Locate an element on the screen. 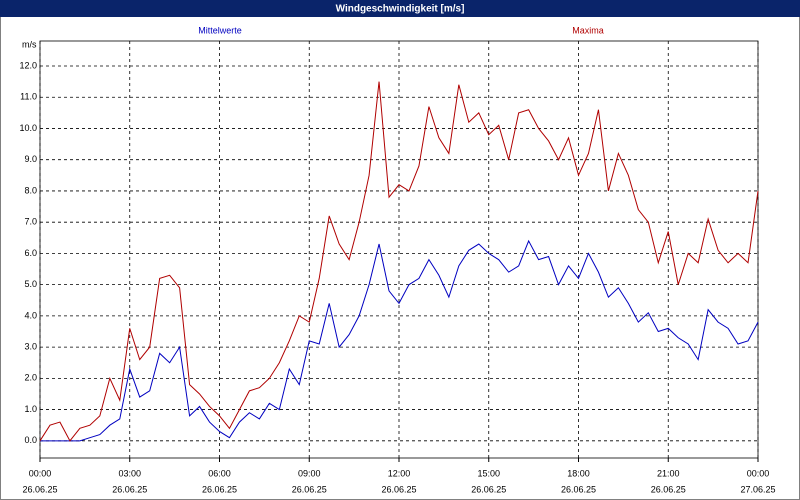  x-tick-label: 18:00 is located at coordinates (578, 473).